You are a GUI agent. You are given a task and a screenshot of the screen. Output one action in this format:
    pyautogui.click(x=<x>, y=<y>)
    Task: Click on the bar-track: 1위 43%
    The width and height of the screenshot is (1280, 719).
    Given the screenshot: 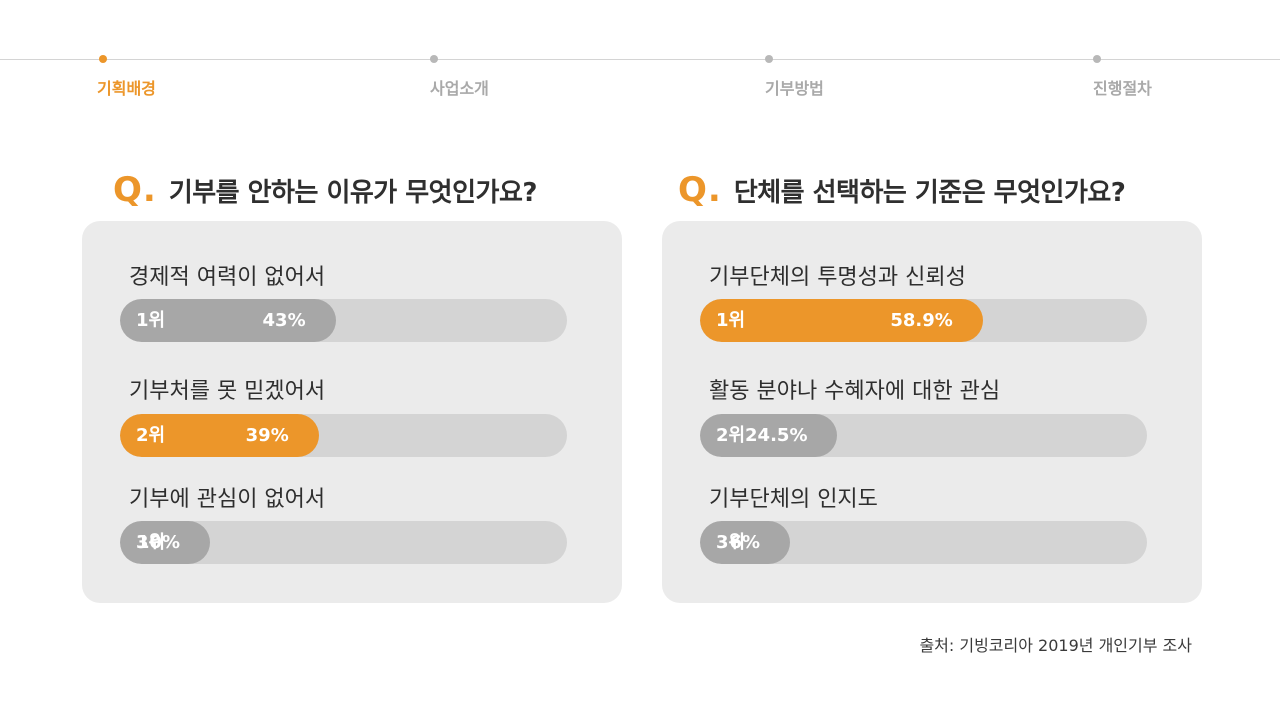 What is the action you would take?
    pyautogui.click(x=343, y=320)
    